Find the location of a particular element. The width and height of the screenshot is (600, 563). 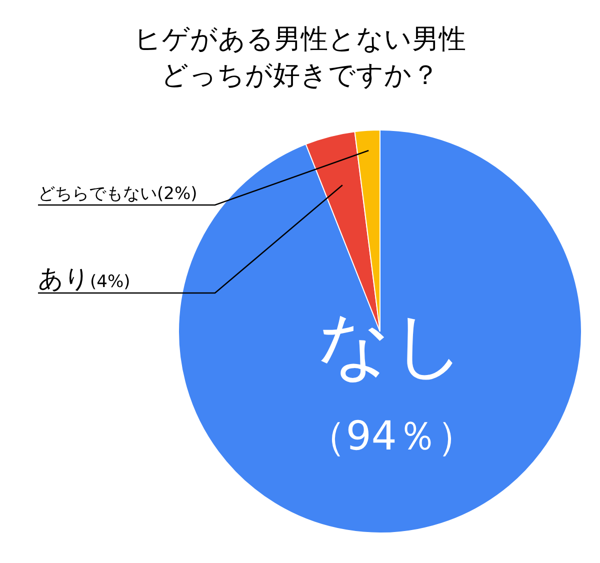

data-label: (4%) is located at coordinates (110, 282).